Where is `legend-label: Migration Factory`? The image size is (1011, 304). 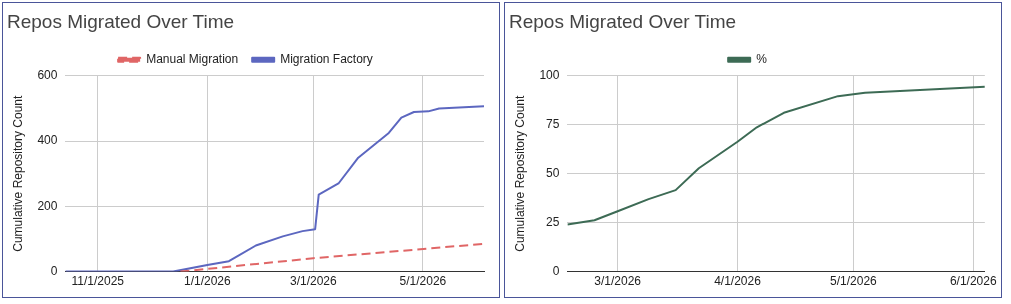 legend-label: Migration Factory is located at coordinates (326, 59).